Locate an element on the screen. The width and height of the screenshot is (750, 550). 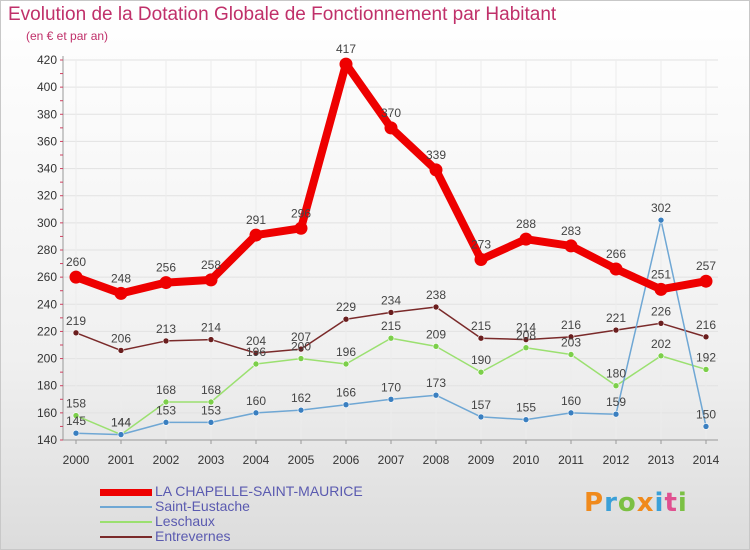
data-label: 238 is located at coordinates (436, 295).